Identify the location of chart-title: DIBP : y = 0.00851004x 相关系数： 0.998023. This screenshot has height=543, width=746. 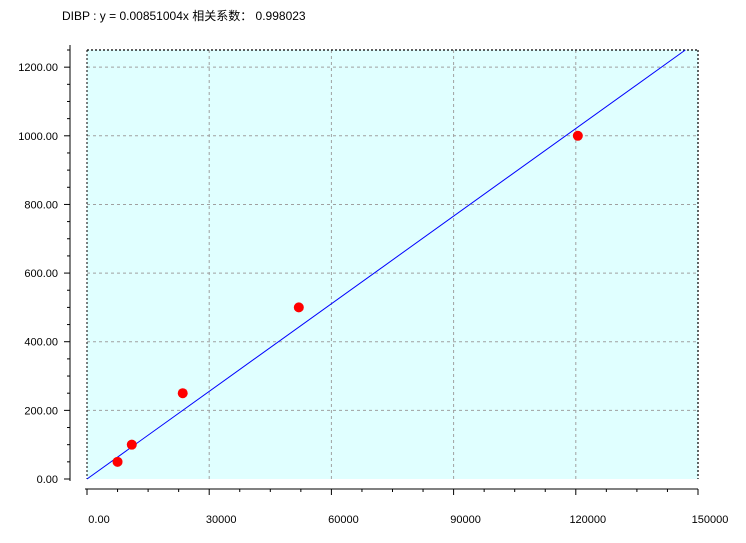
(184, 15).